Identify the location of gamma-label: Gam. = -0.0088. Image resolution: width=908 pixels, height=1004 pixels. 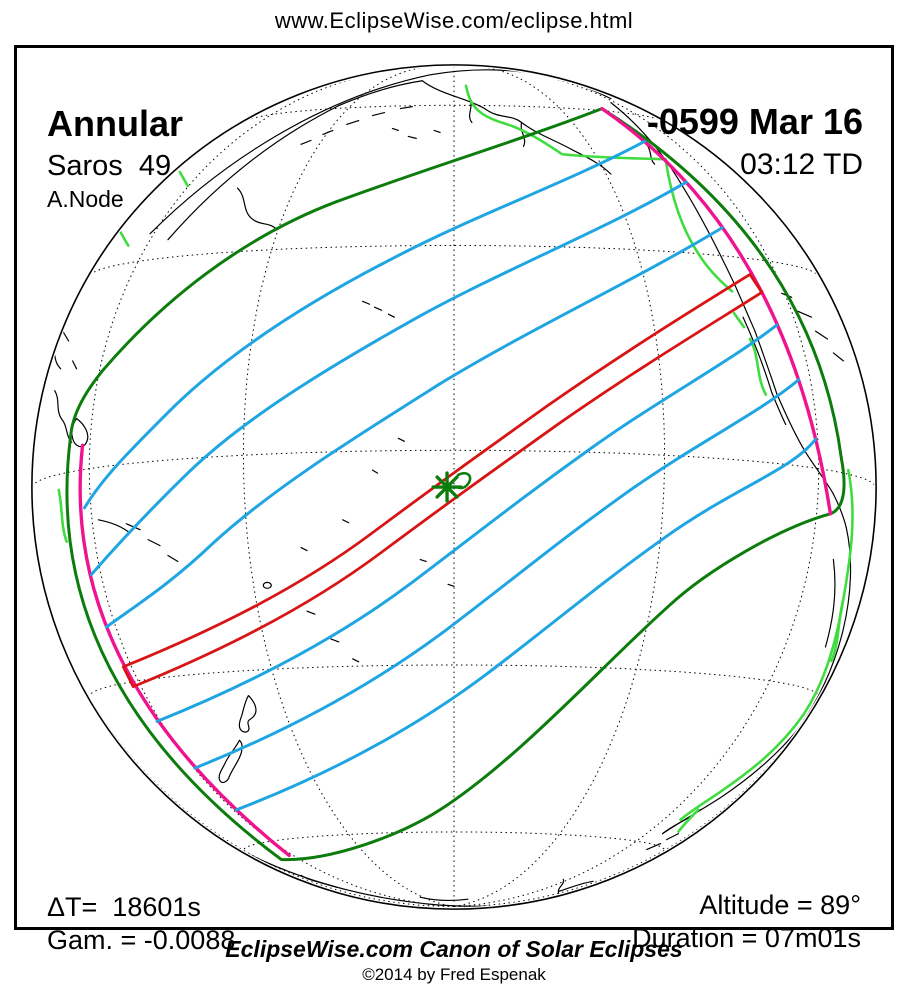
(141, 940).